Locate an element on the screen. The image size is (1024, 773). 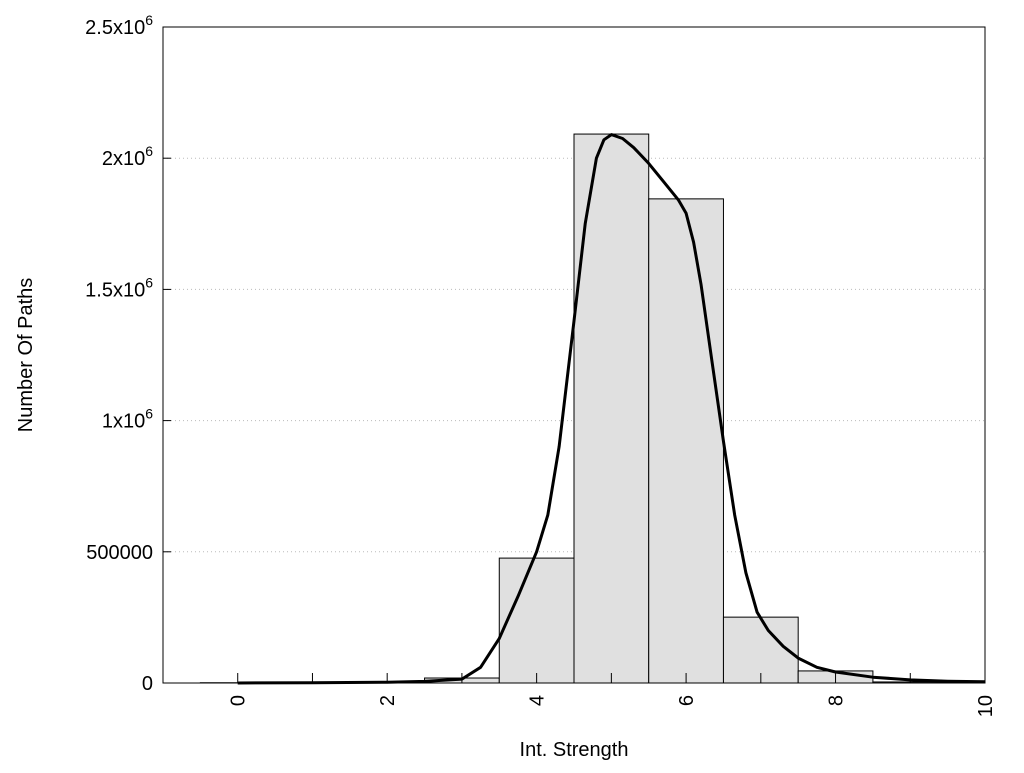
x-tick-label: 2 is located at coordinates (388, 700).